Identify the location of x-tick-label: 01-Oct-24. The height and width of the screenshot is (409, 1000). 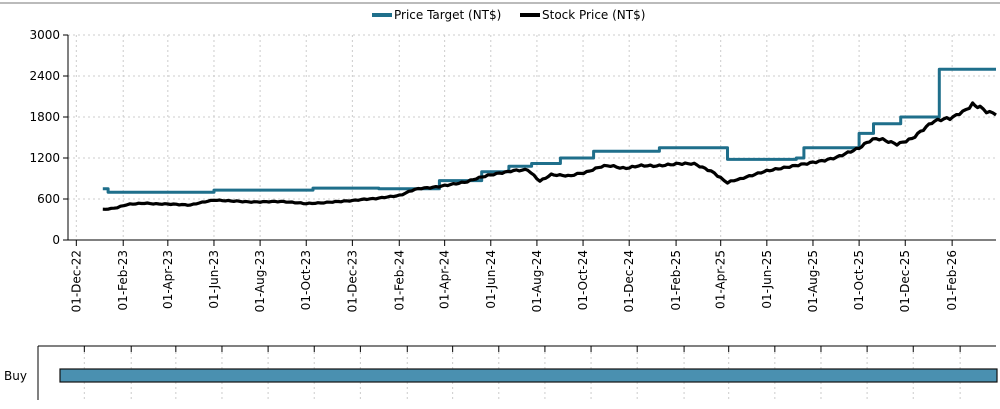
(583, 280).